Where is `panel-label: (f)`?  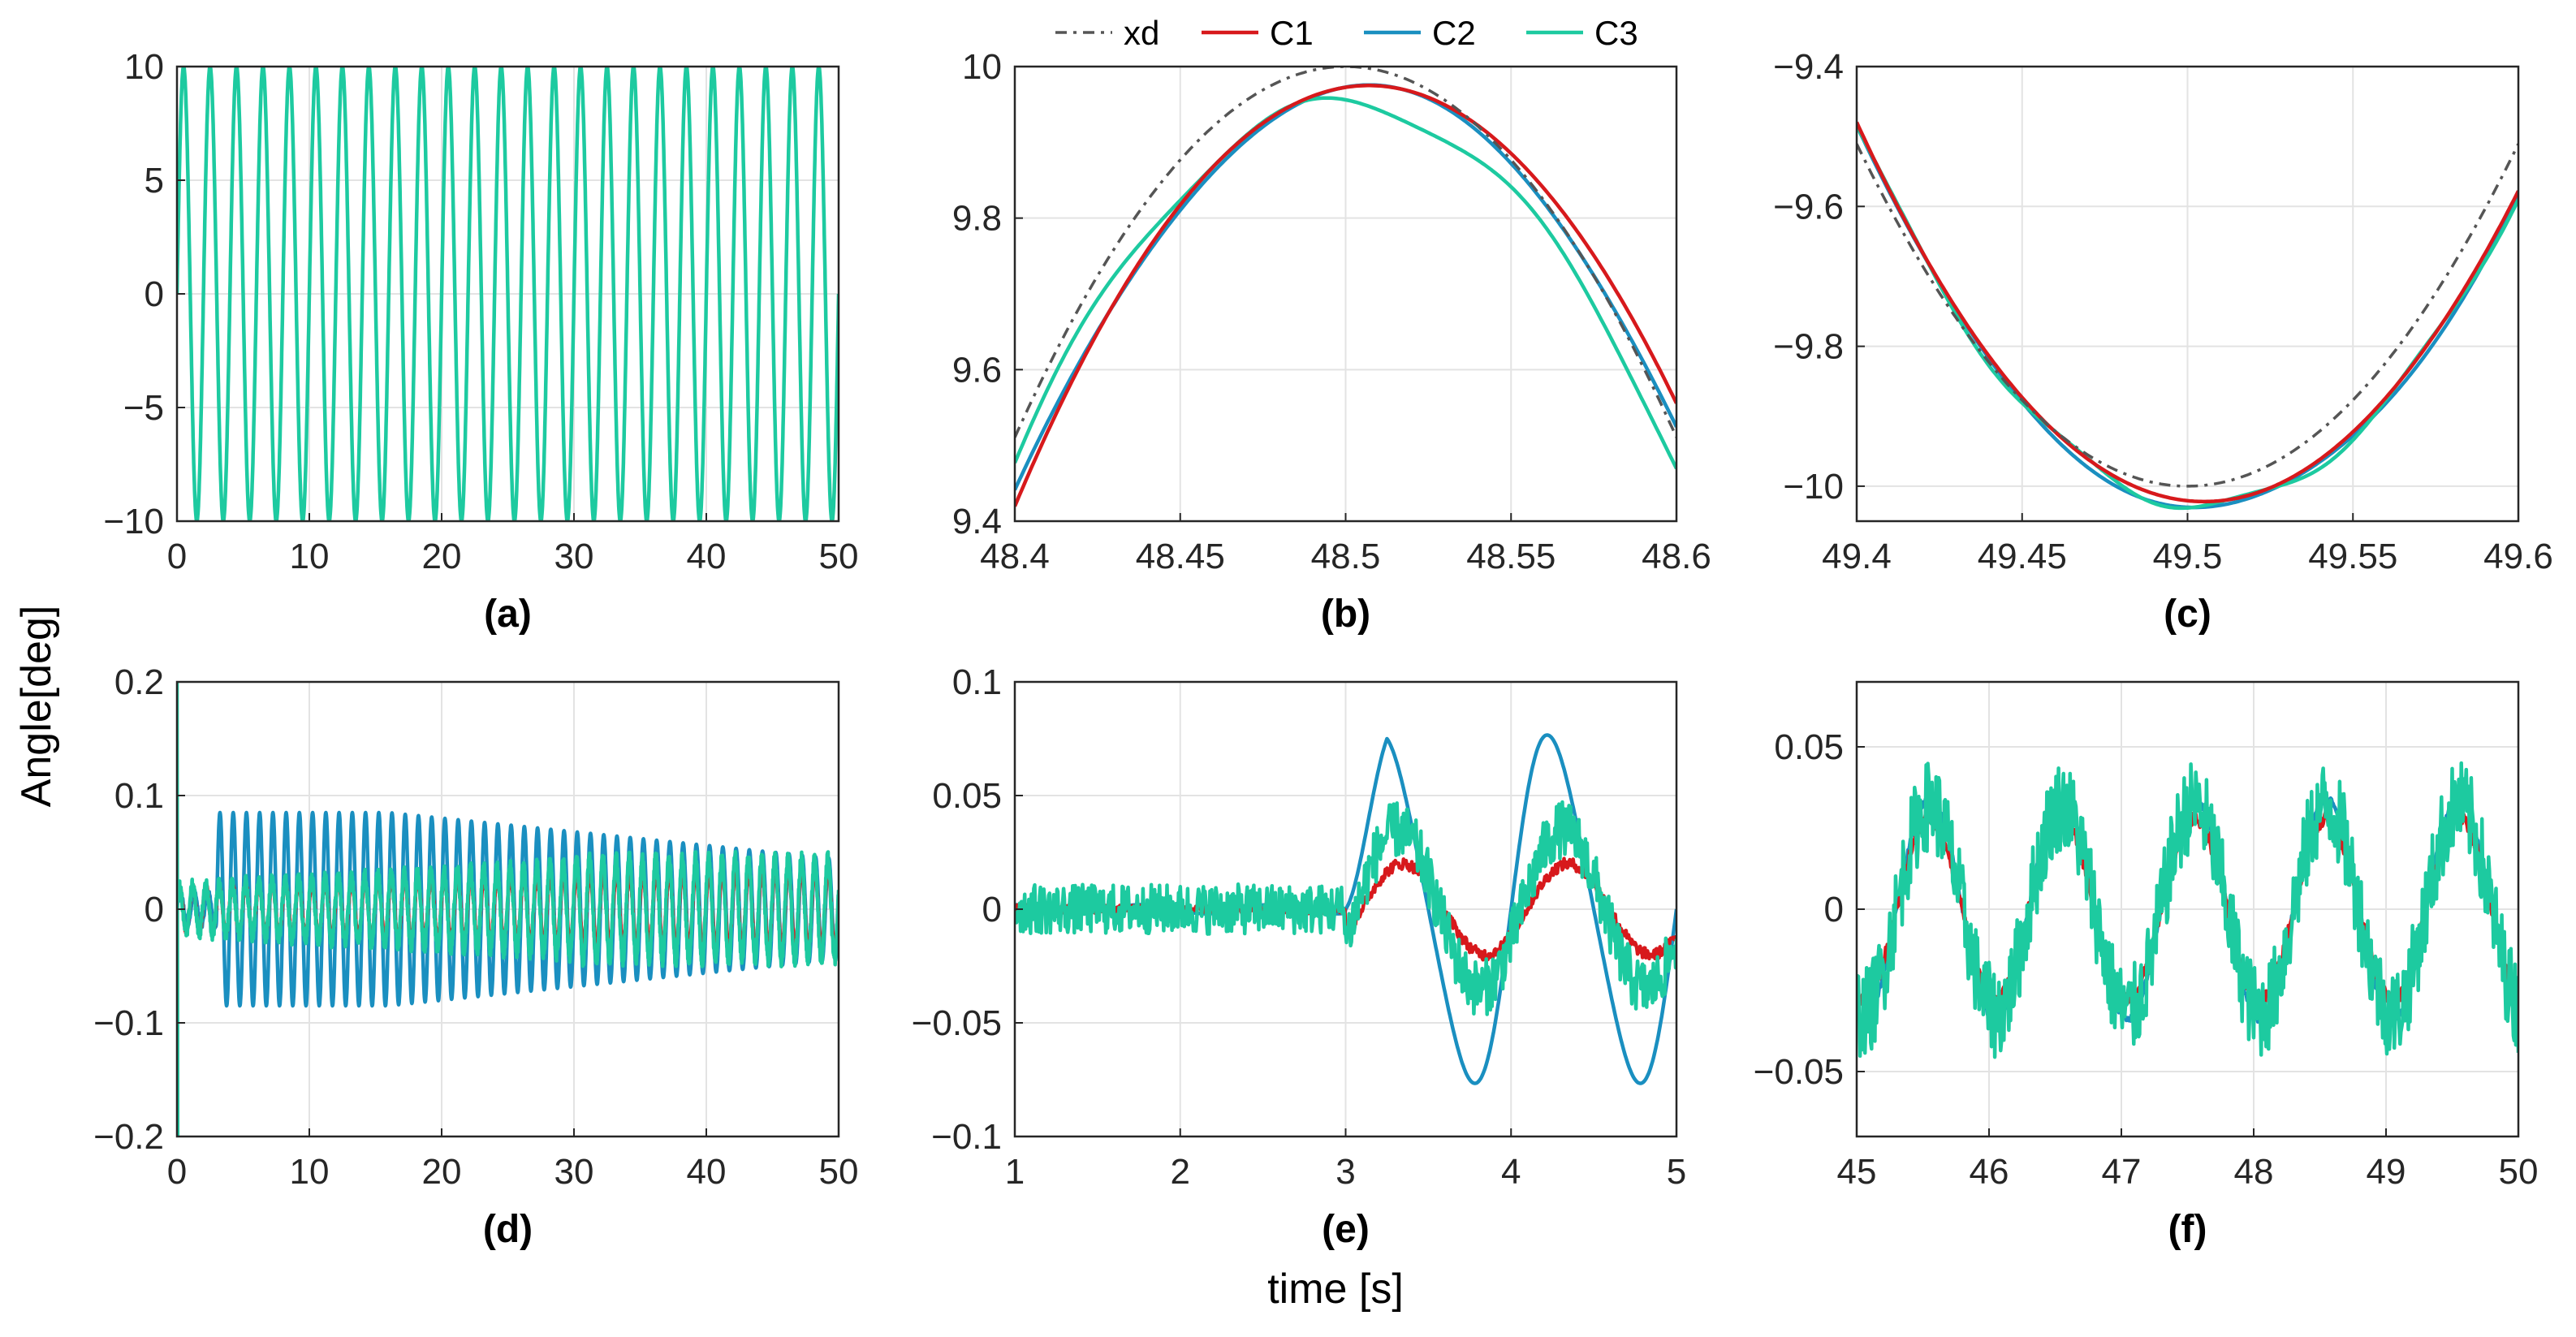 panel-label: (f) is located at coordinates (2187, 1229).